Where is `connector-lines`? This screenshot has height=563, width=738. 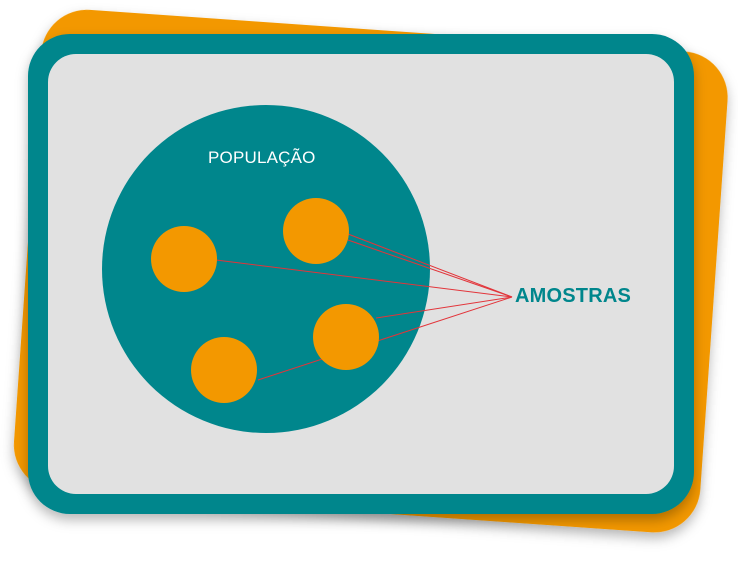 connector-lines is located at coordinates (364, 307).